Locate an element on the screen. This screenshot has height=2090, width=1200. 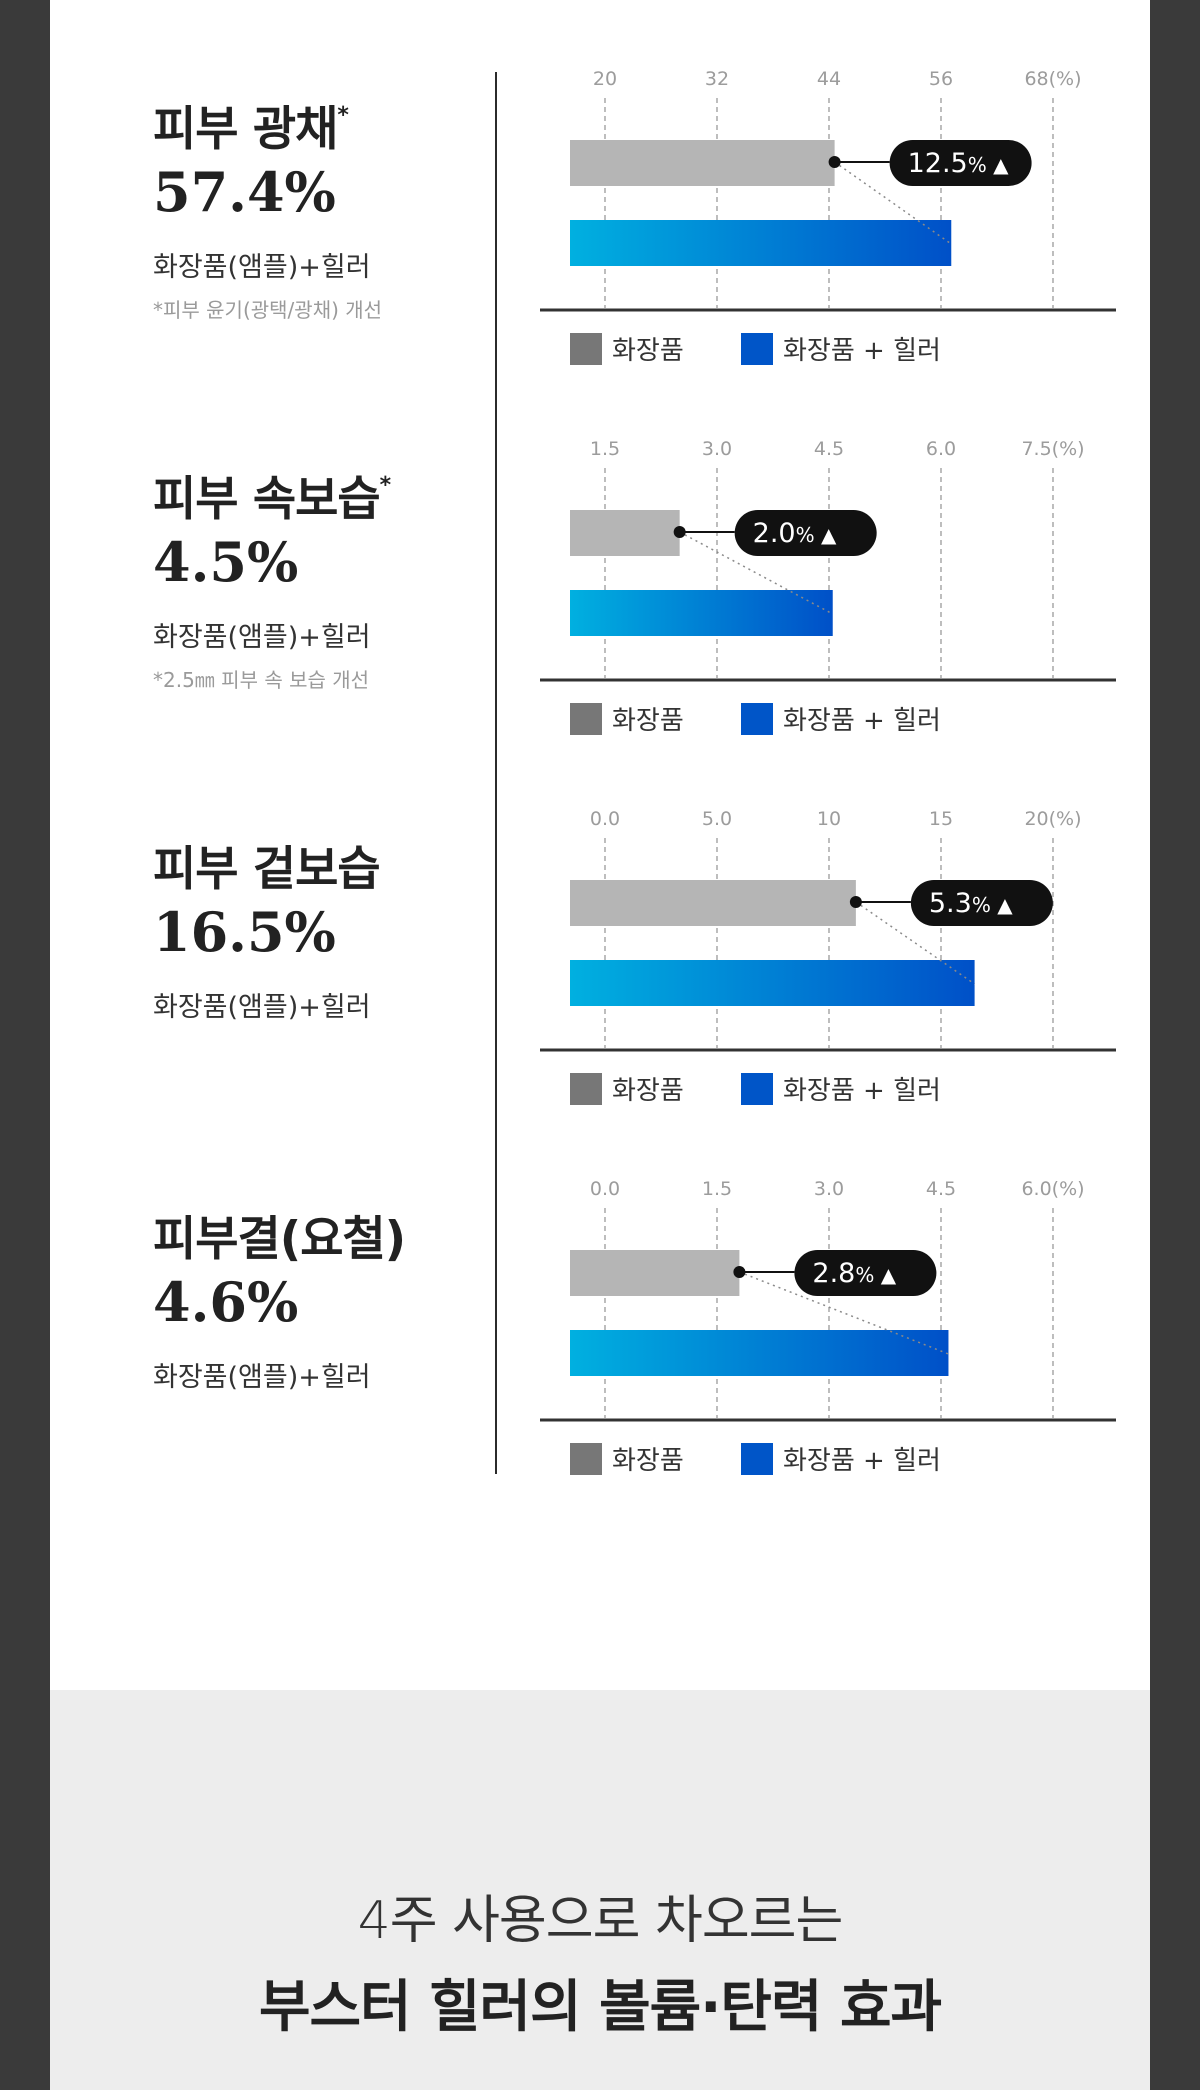
metric-value: 4.6% is located at coordinates (226, 1302).